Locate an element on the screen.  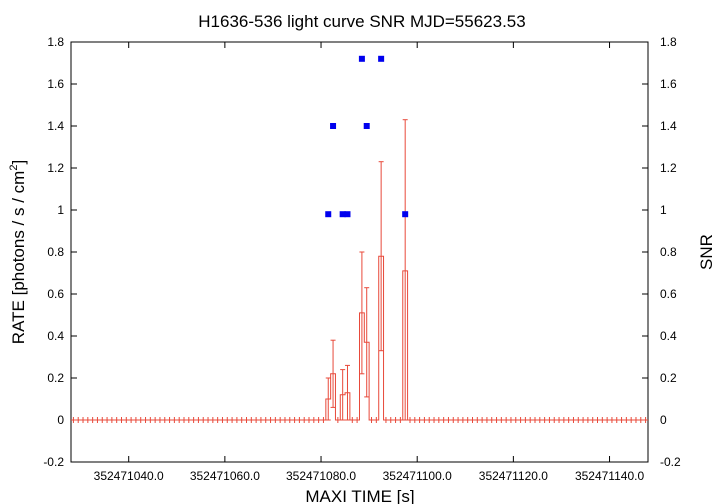
y-tick-label-right: 0 is located at coordinates (663, 420).